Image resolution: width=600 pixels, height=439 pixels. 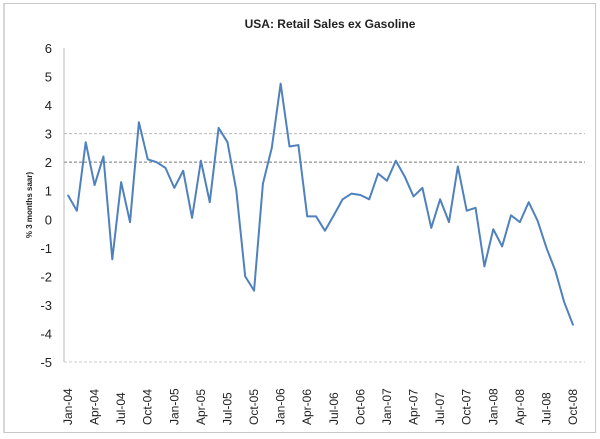 What do you see at coordinates (467, 407) in the screenshot?
I see `x-tick-label: Oct-07` at bounding box center [467, 407].